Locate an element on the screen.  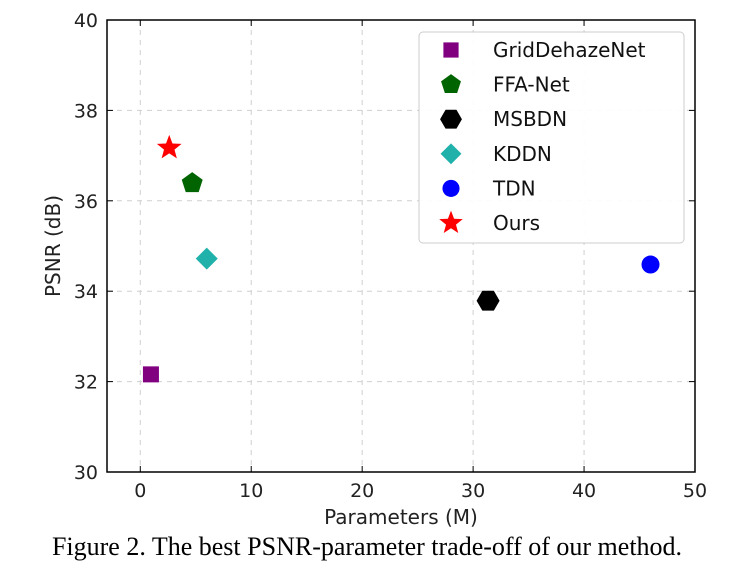
legend-box is located at coordinates (551, 137).